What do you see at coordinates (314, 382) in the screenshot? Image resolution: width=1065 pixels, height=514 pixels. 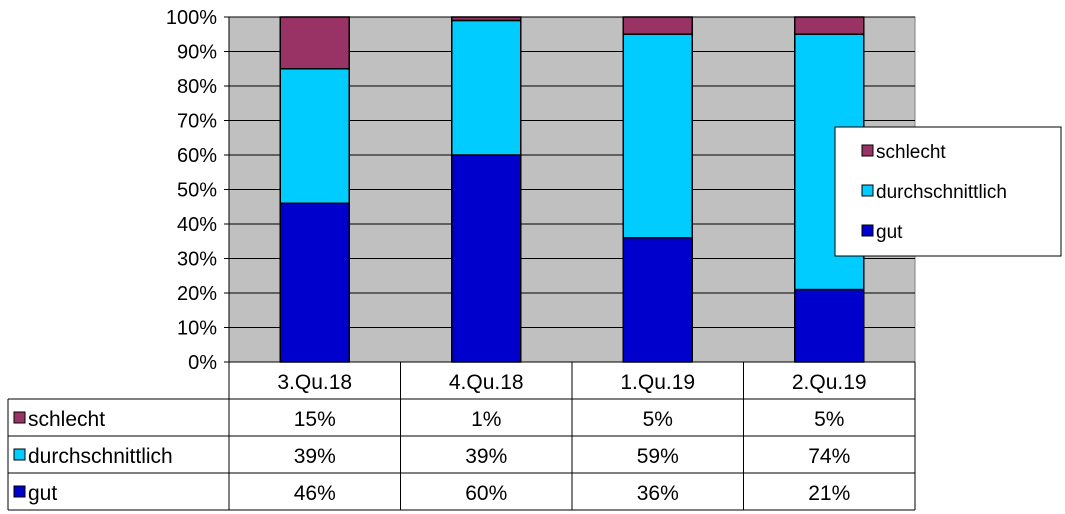 I see `category-label: 3.Qu.18` at bounding box center [314, 382].